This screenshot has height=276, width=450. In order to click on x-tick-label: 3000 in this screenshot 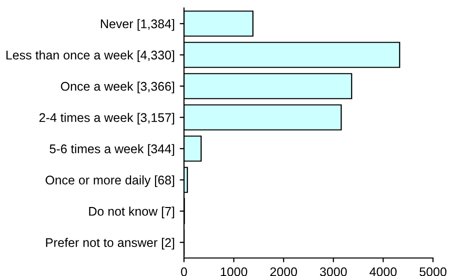, I will do `click(333, 271)`.